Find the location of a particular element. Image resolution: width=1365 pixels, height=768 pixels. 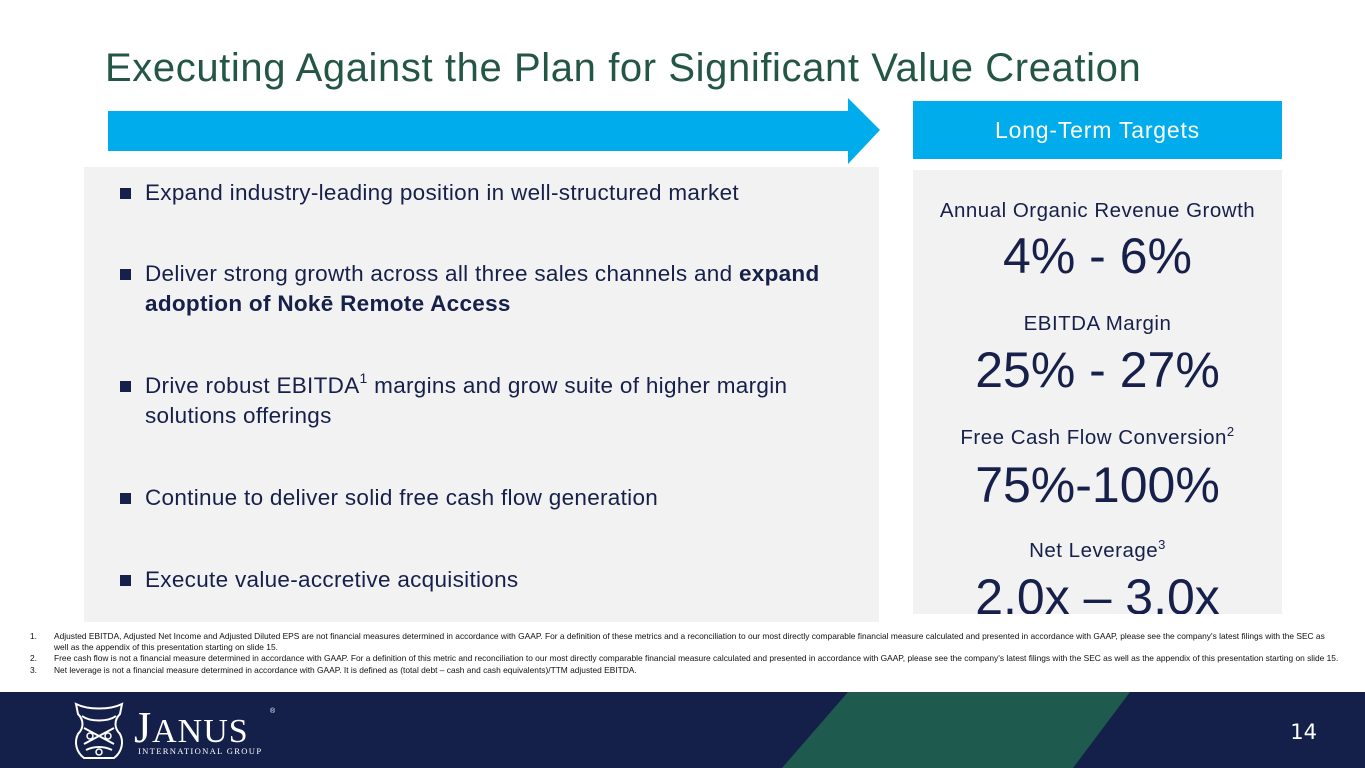

targets-header: Long-Term Targets is located at coordinates (1097, 130).